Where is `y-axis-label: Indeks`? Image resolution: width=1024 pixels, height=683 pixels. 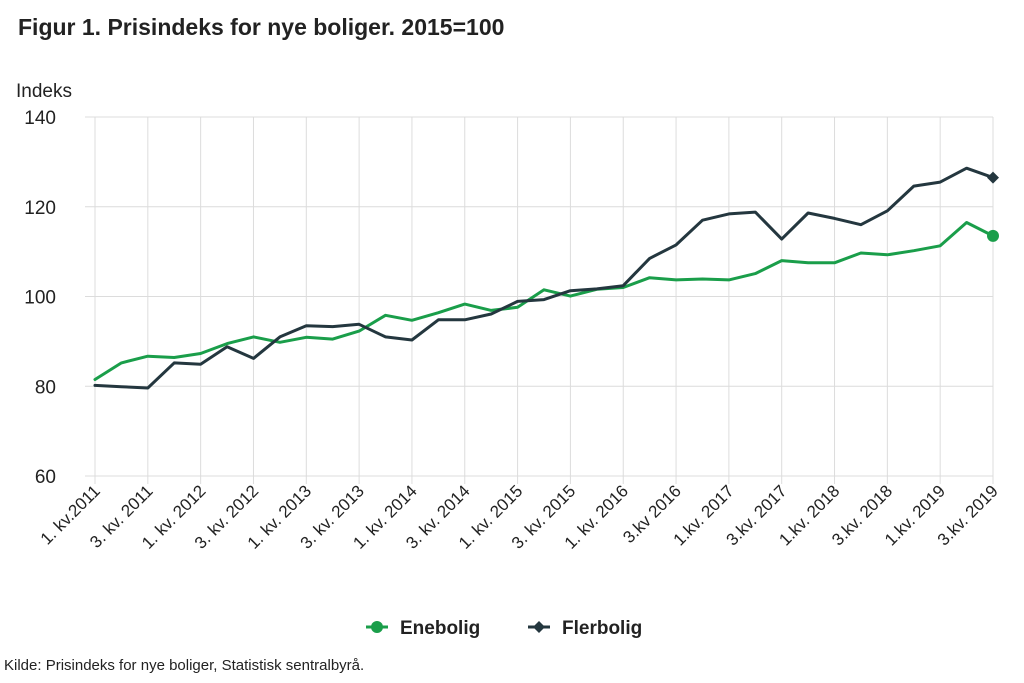 y-axis-label: Indeks is located at coordinates (44, 91).